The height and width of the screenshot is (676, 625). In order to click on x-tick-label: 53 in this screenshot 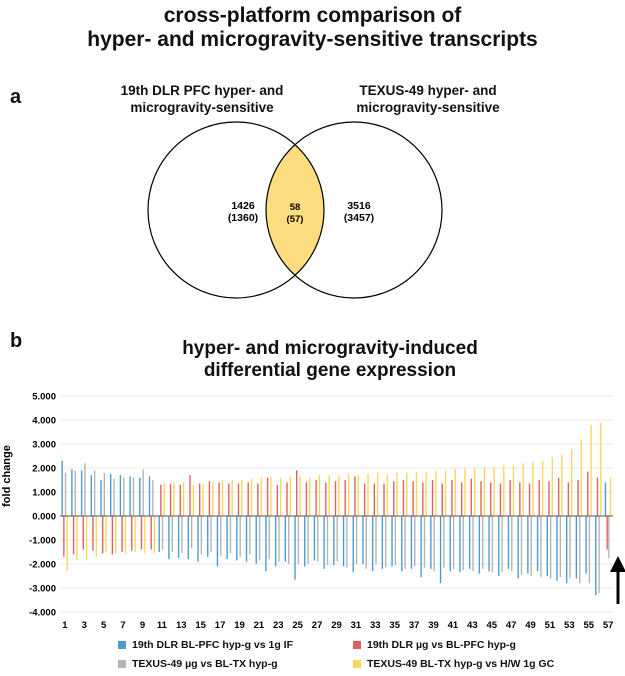, I will do `click(569, 625)`.